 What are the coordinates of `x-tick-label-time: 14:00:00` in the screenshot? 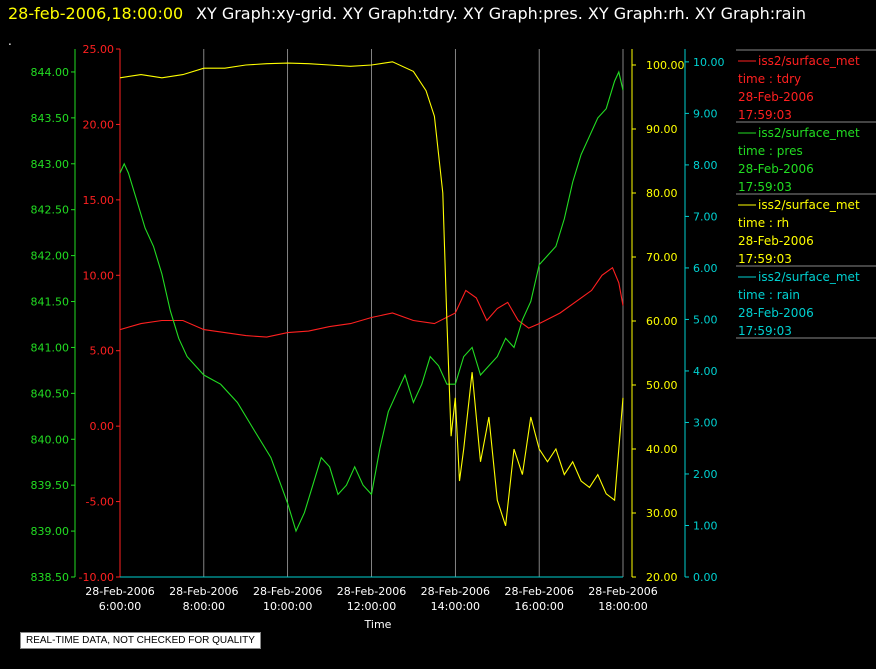 It's located at (455, 606).